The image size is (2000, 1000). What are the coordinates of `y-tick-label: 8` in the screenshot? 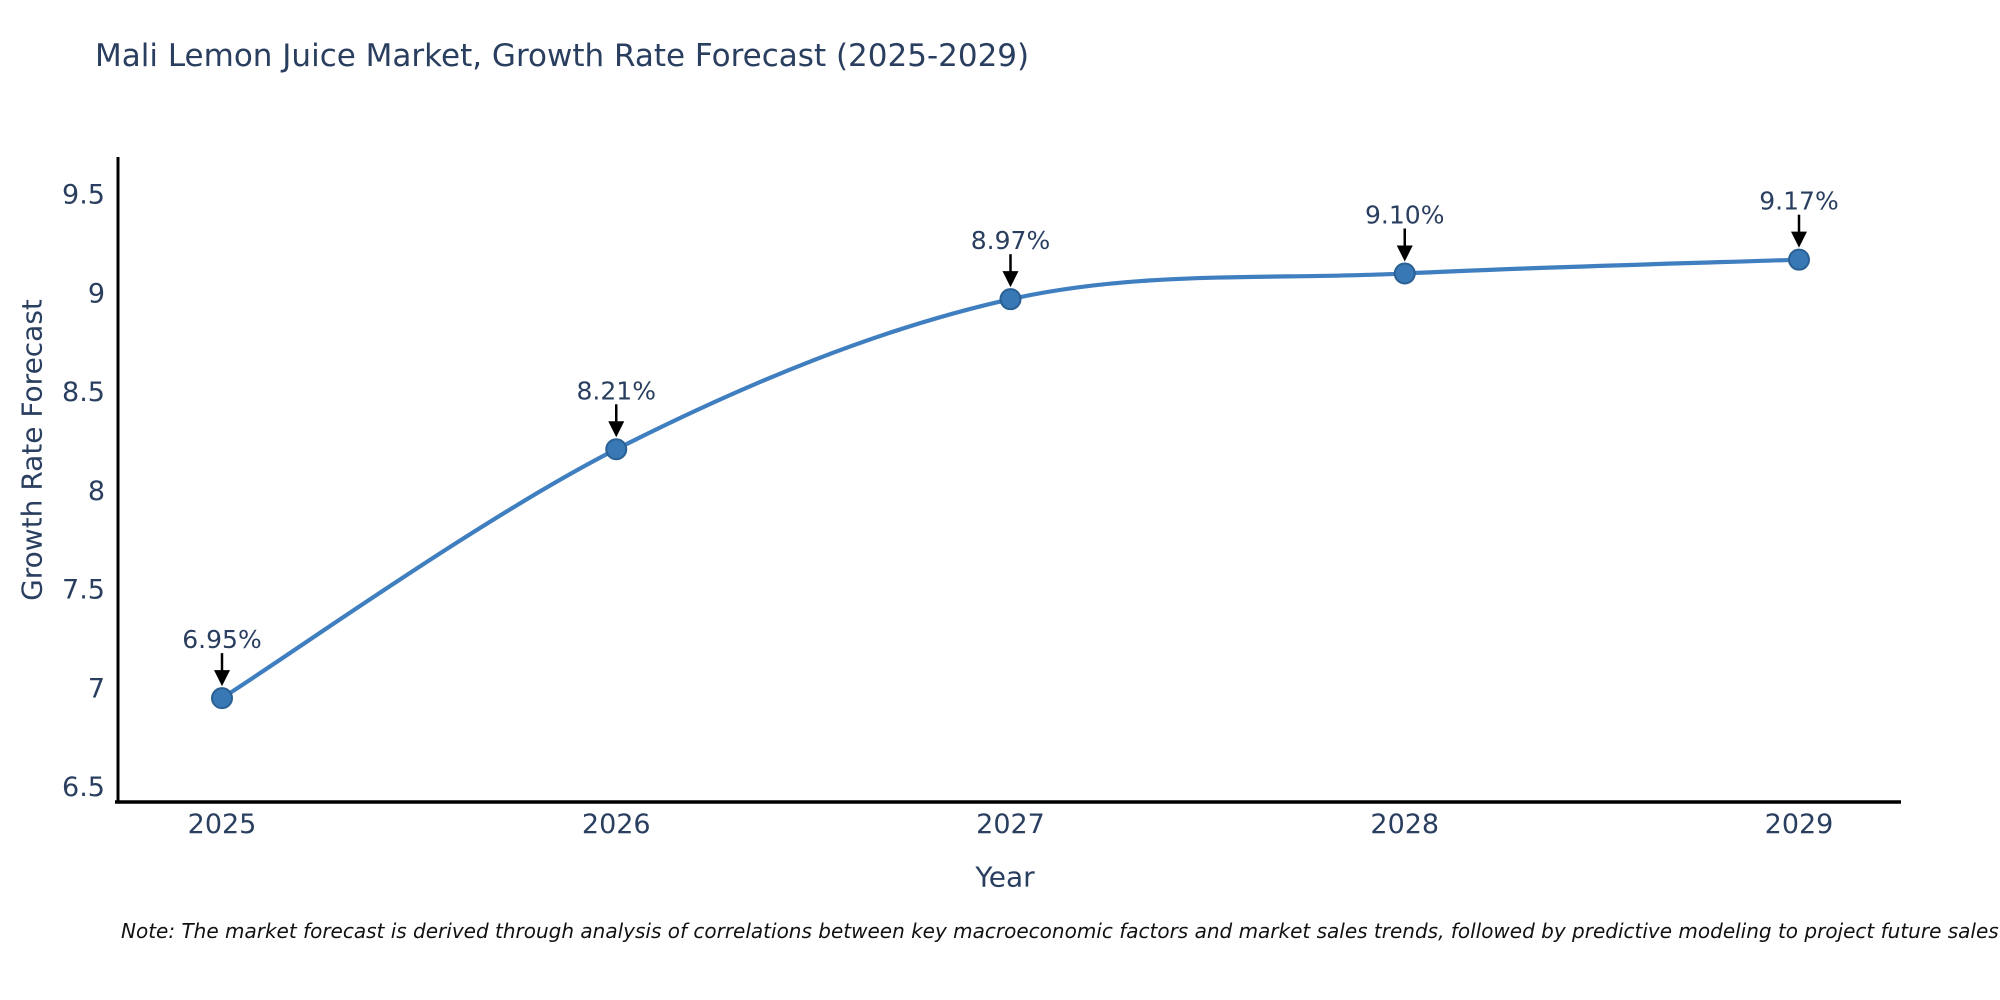 It's located at (96, 491).